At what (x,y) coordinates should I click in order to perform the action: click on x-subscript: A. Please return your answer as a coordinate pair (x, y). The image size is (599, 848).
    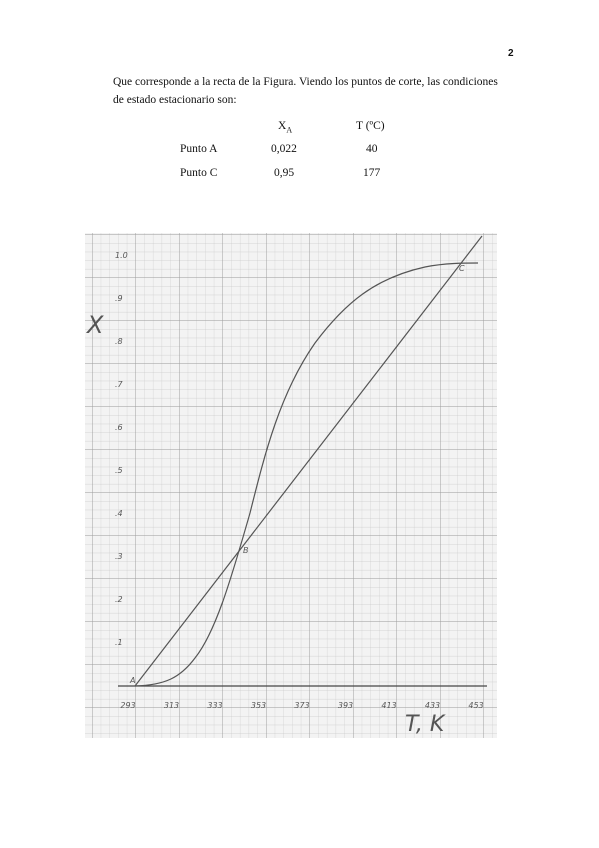
    Looking at the image, I should click on (289, 130).